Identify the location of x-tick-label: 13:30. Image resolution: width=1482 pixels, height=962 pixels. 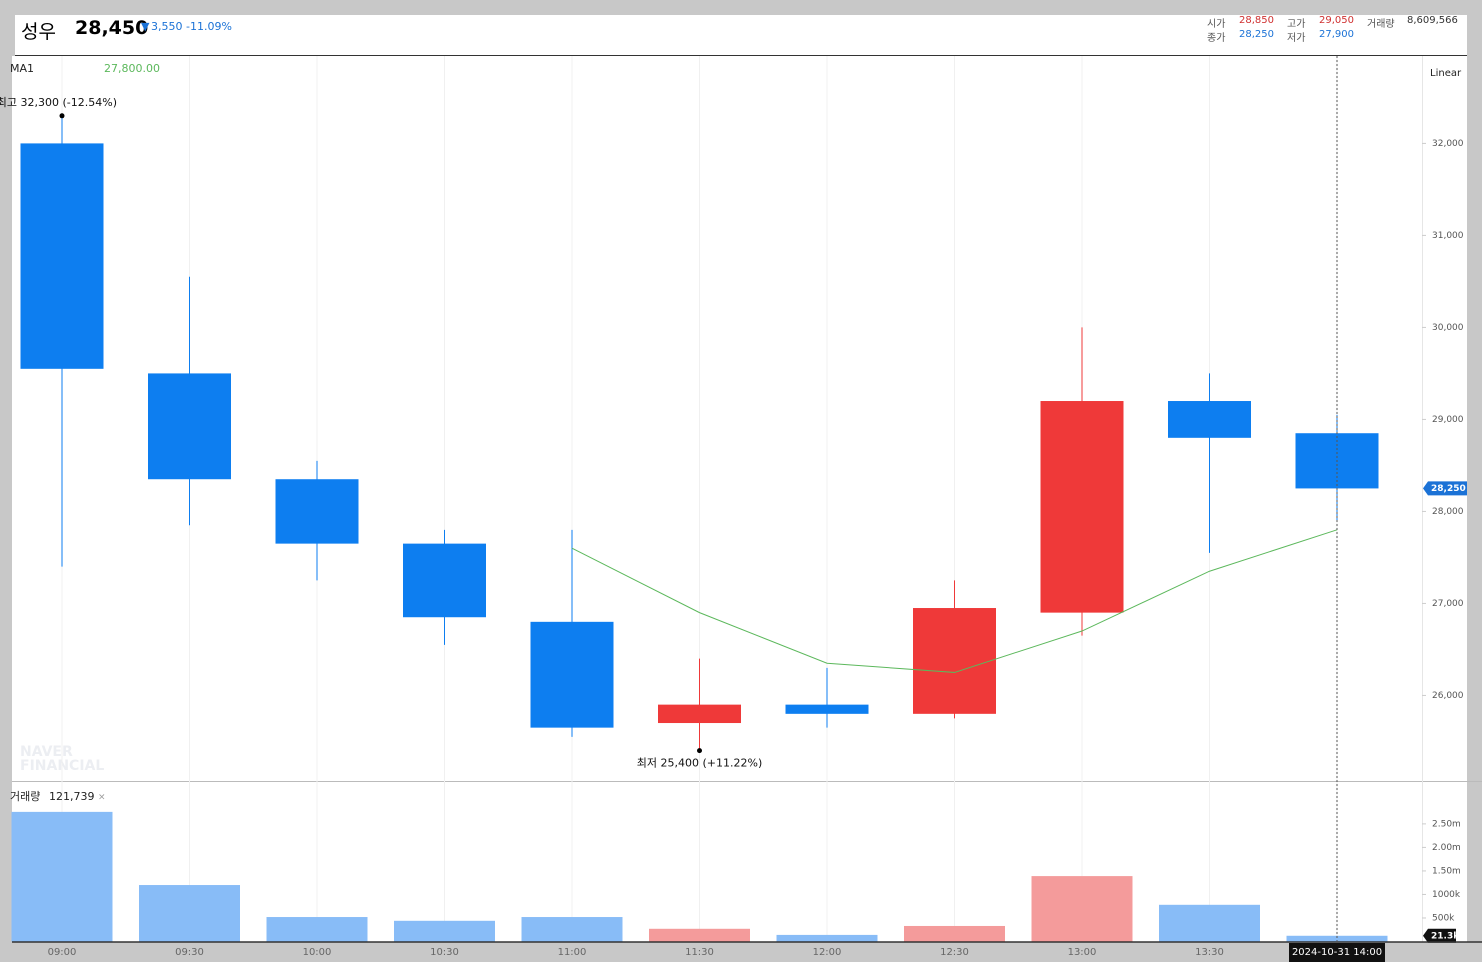
(1209, 952).